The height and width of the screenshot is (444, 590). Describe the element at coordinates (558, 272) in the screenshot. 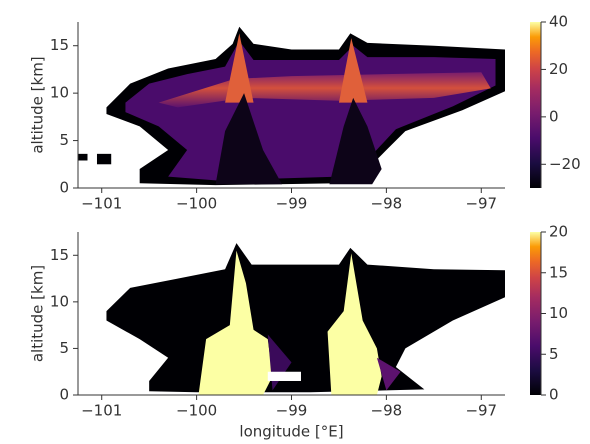

I see `colorbar-tick-label: 15` at that location.